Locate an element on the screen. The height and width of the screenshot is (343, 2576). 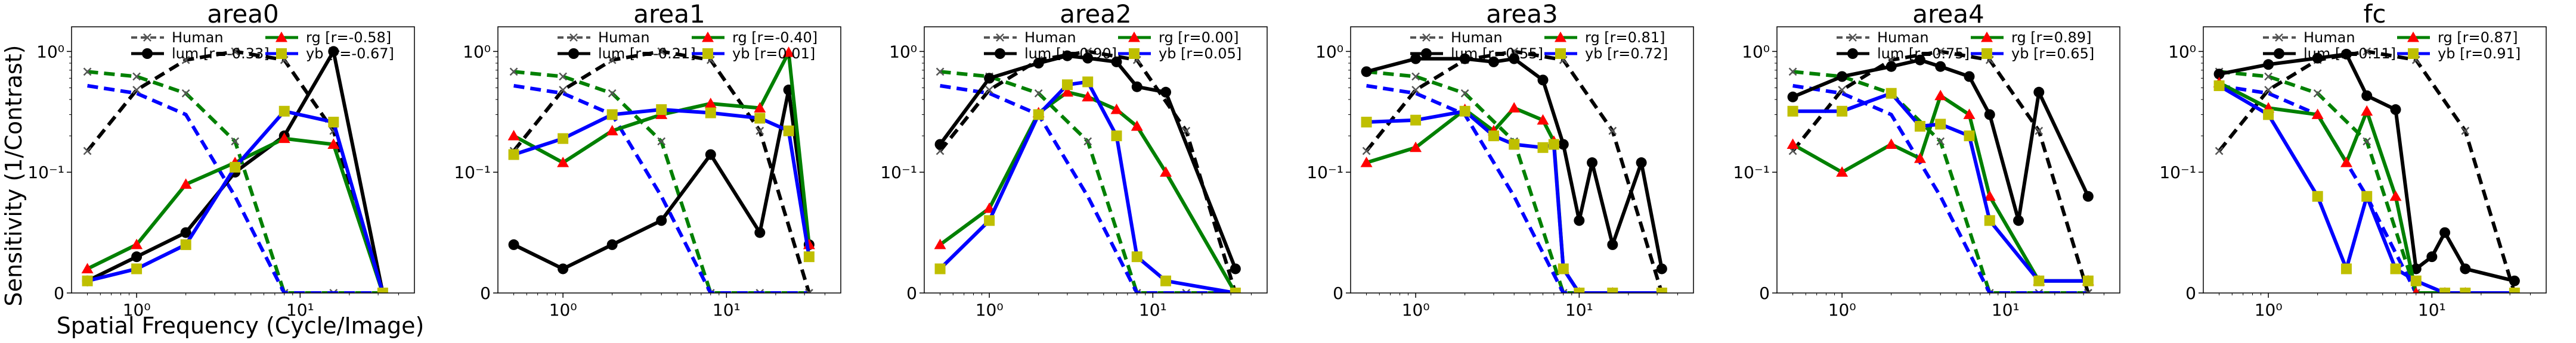
figure-xlabel: Spatial Frequency (Cycle/Image) is located at coordinates (241, 326).